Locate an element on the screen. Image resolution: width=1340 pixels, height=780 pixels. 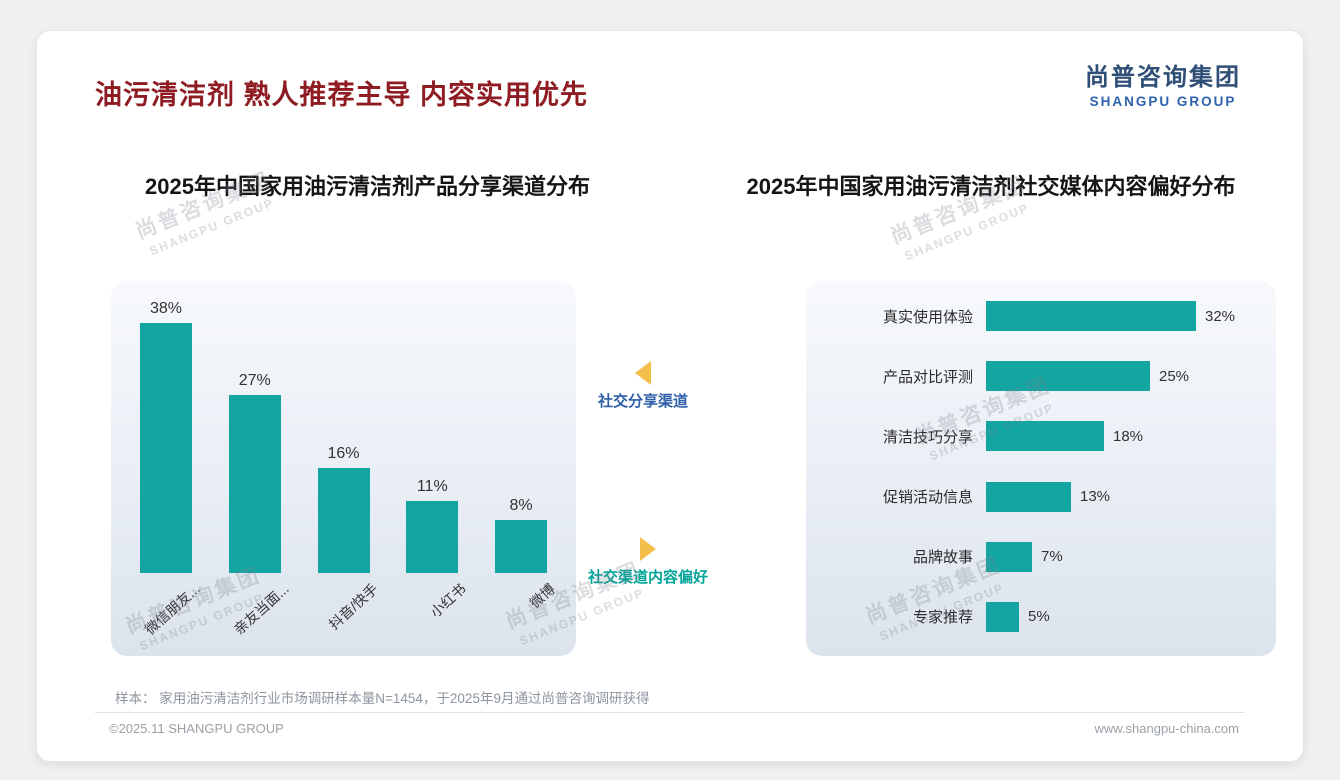
bar-group: 11% 小红书 is located at coordinates (434, 468).